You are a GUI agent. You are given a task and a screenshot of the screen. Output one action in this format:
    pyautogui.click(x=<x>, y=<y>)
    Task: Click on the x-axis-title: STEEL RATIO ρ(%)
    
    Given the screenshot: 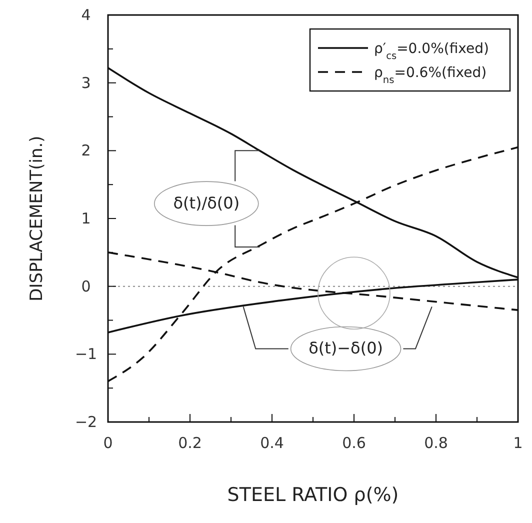 What is the action you would take?
    pyautogui.click(x=313, y=495)
    